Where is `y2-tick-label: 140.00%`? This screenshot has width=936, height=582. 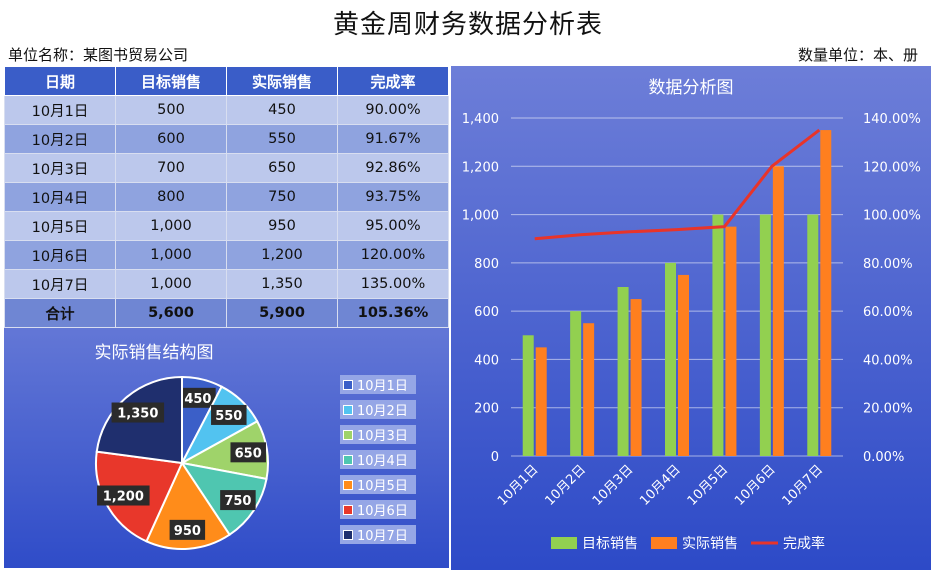 y2-tick-label: 140.00% is located at coordinates (892, 119).